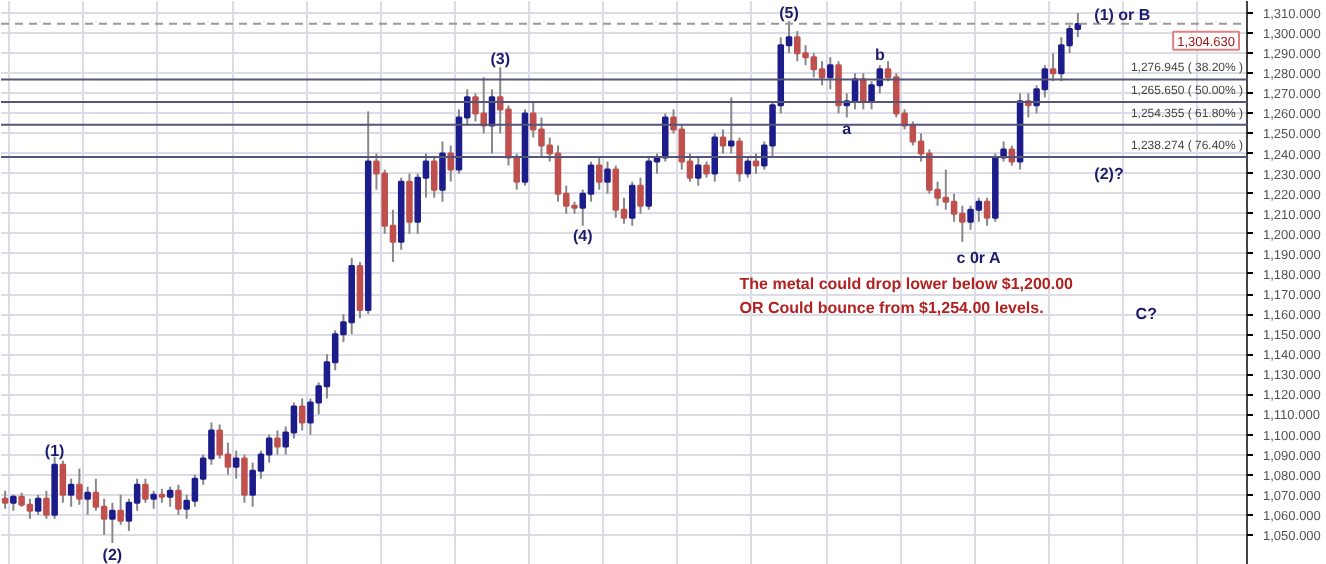 The image size is (1326, 564). What do you see at coordinates (879, 55) in the screenshot?
I see `annotation: b` at bounding box center [879, 55].